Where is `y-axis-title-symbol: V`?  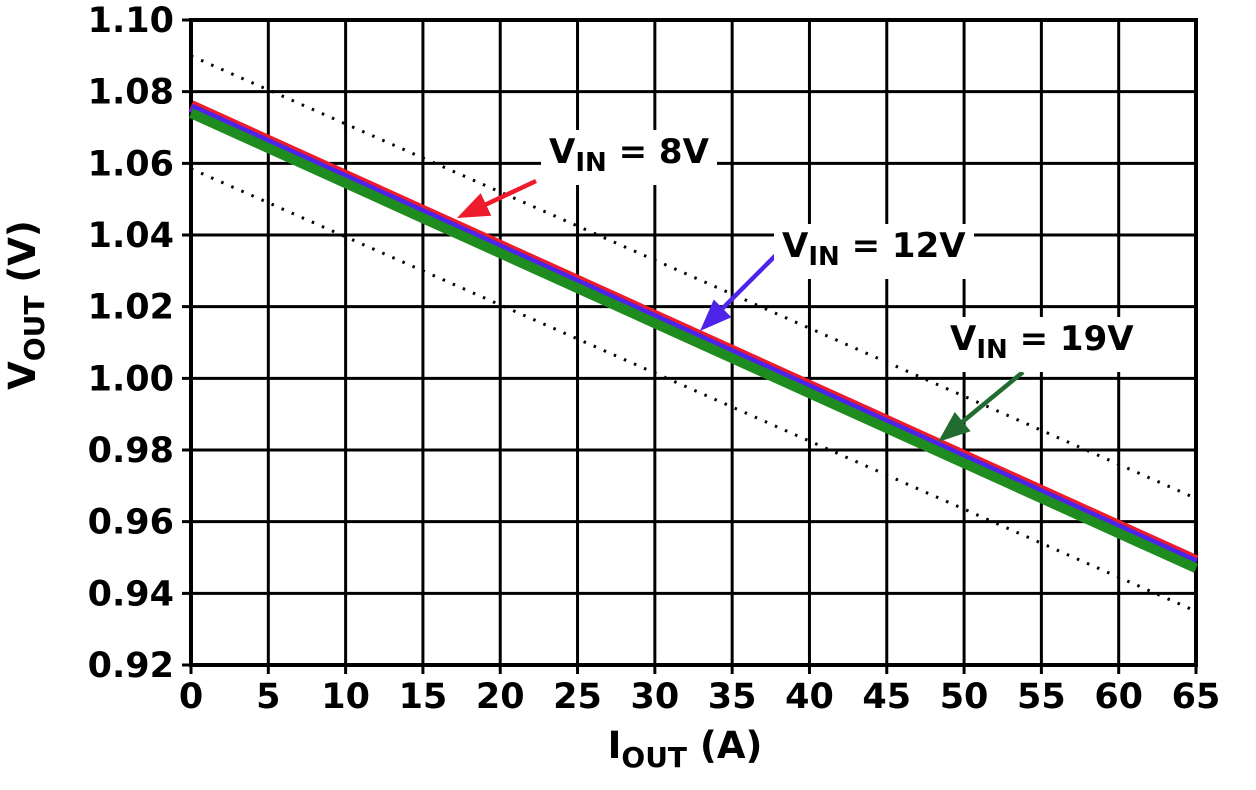 y-axis-title-symbol: V is located at coordinates (22, 375).